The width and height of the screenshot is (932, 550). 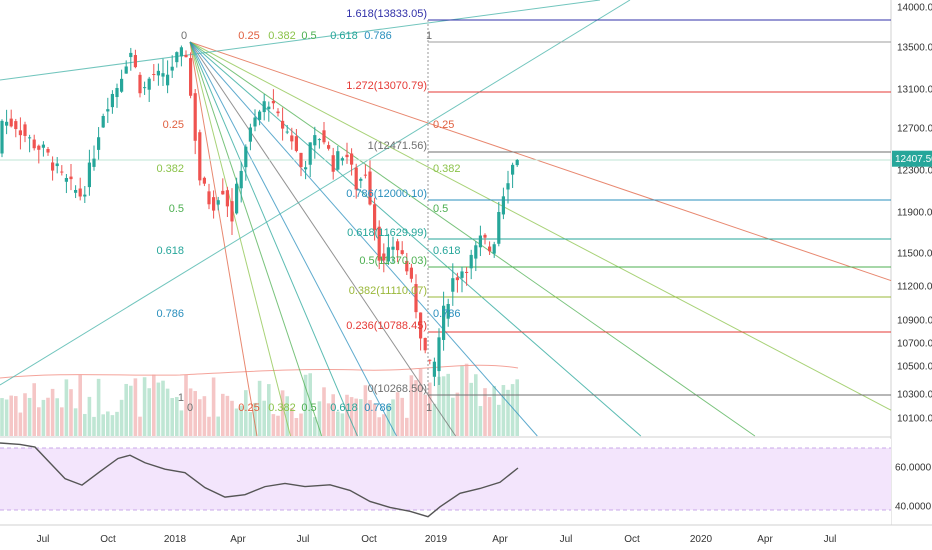 What do you see at coordinates (259, 399) in the screenshot?
I see `volume-layer` at bounding box center [259, 399].